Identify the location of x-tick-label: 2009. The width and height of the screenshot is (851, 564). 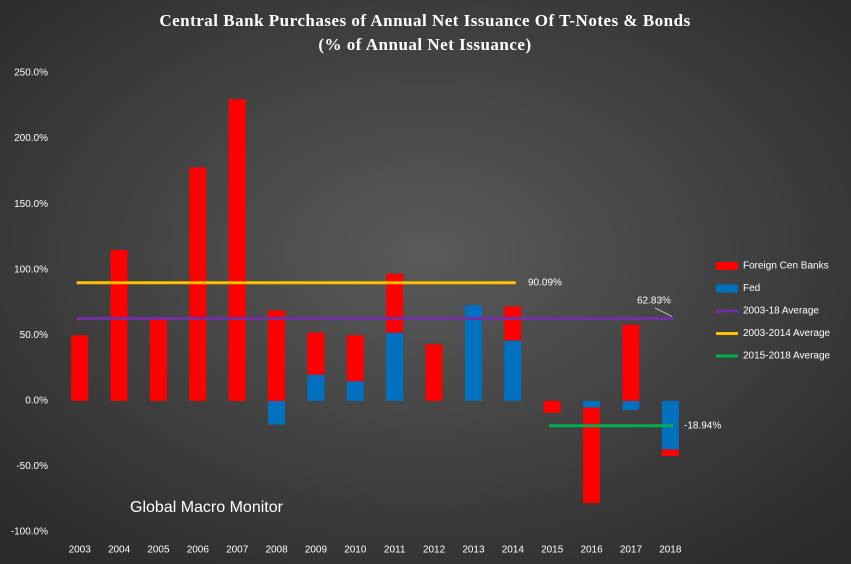
(316, 550).